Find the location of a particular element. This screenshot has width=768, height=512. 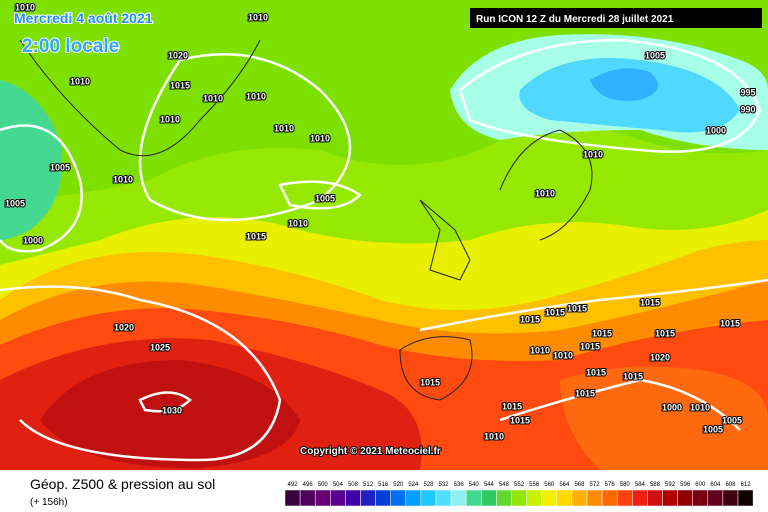

scale-label: 532 is located at coordinates (444, 485).